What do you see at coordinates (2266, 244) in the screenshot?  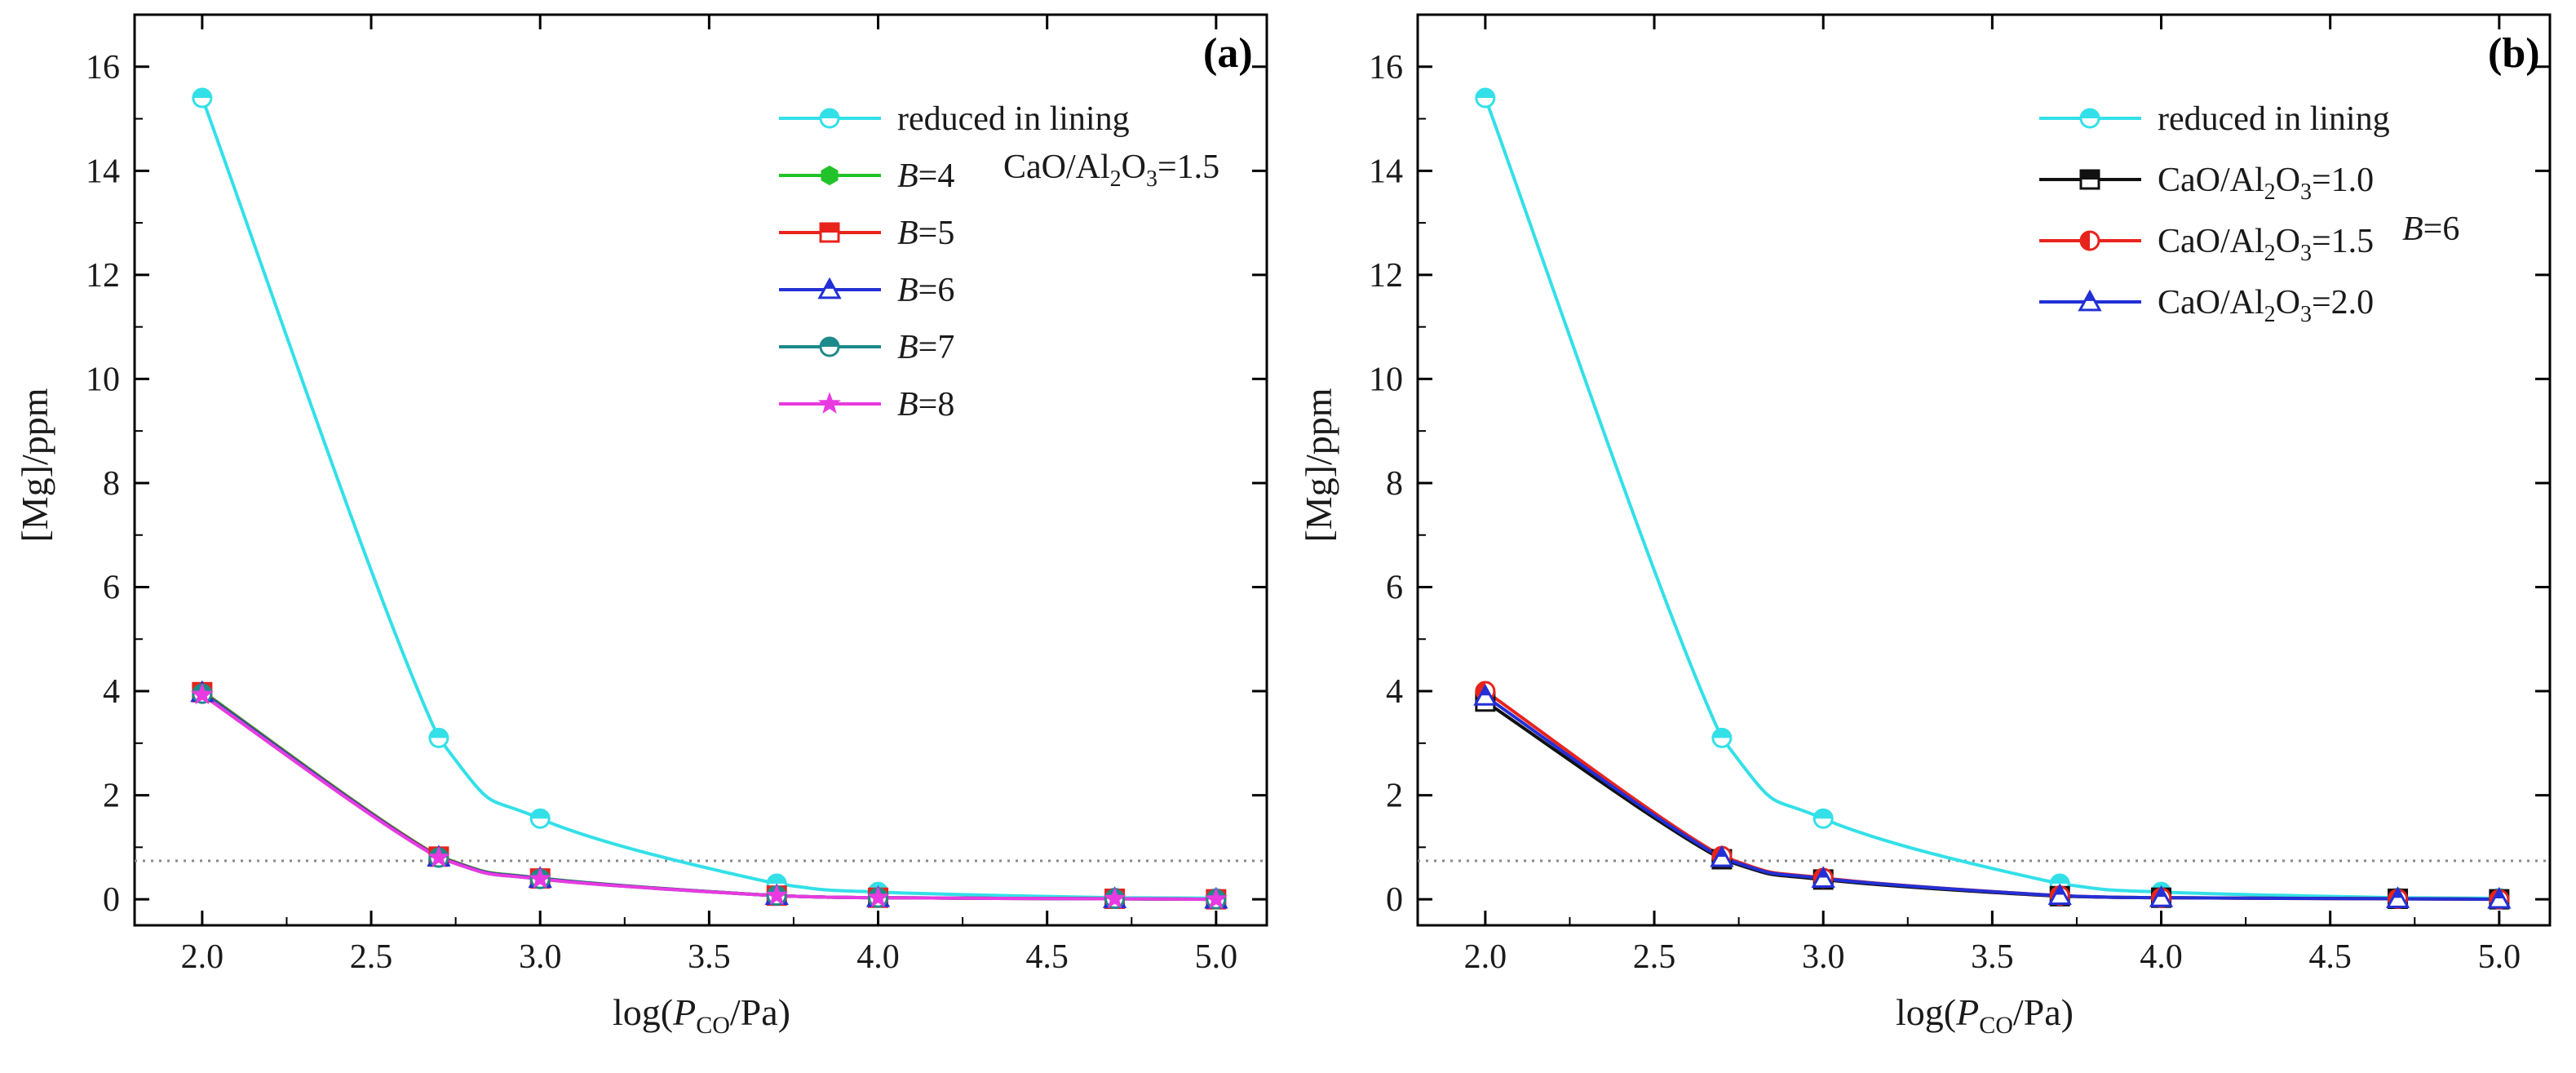 I see `legend-label-b-2: CaO/Al2O3=1.5` at bounding box center [2266, 244].